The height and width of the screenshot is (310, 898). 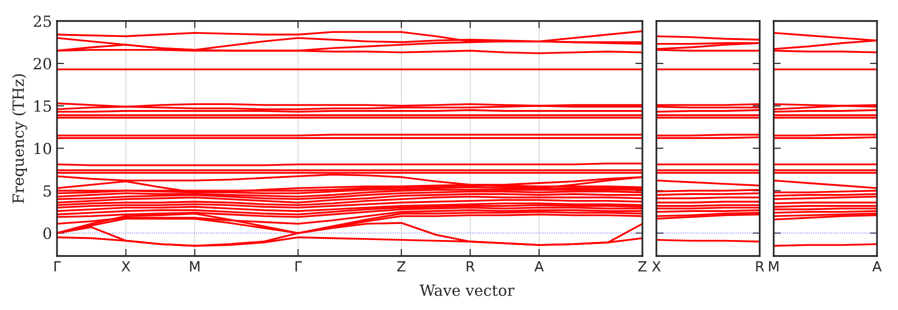 I want to click on y-tick-label: 5, so click(x=47, y=191).